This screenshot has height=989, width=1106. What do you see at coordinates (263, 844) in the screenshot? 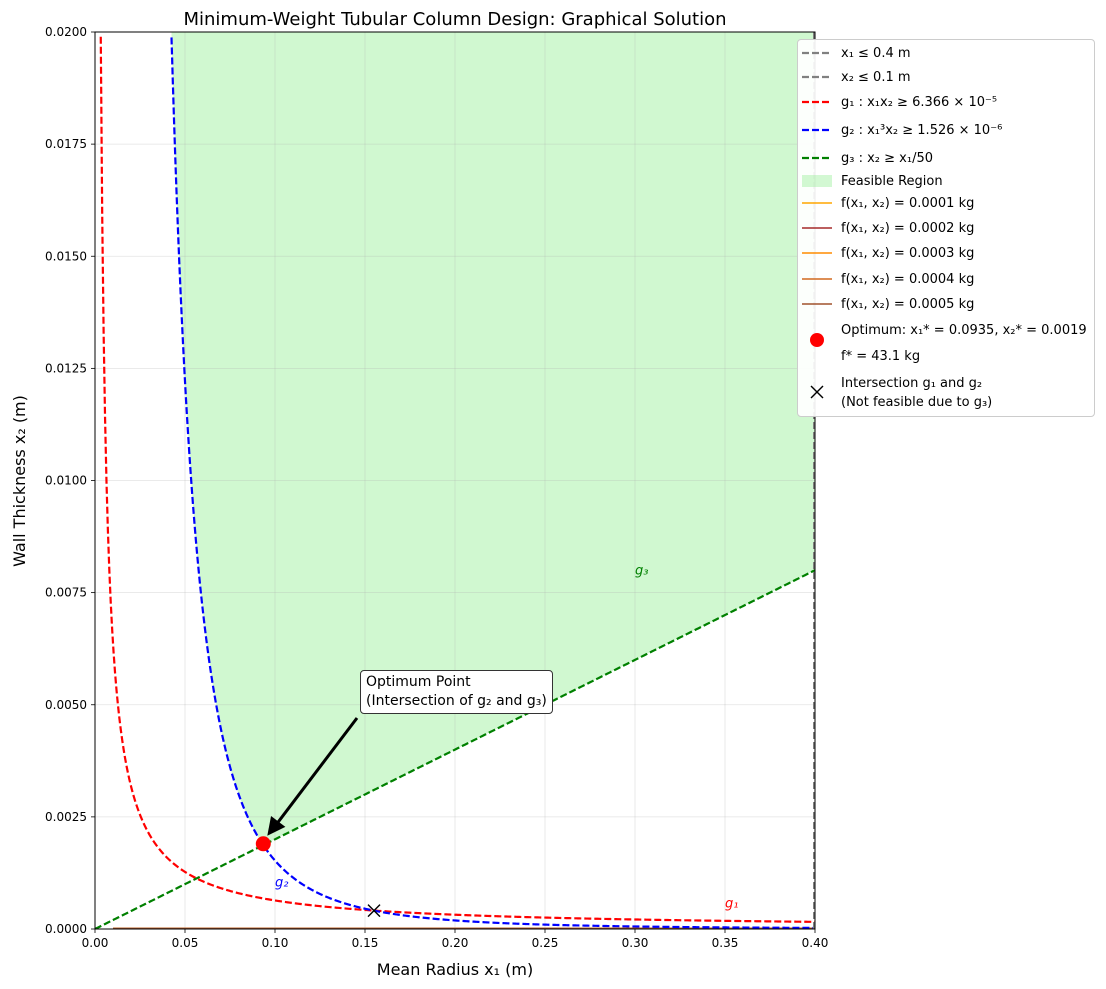
I see `optimum-point` at bounding box center [263, 844].